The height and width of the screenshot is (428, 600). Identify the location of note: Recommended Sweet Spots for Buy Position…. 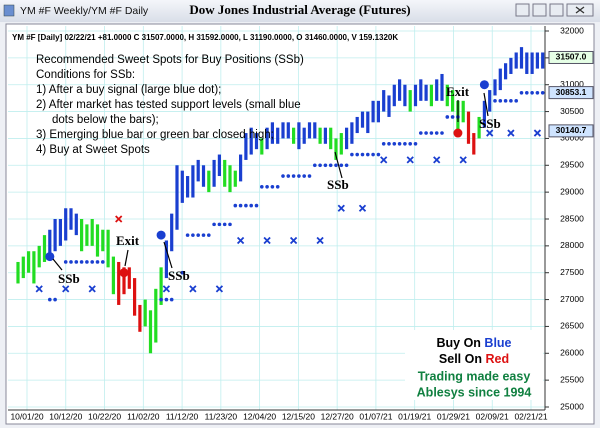
(170, 60).